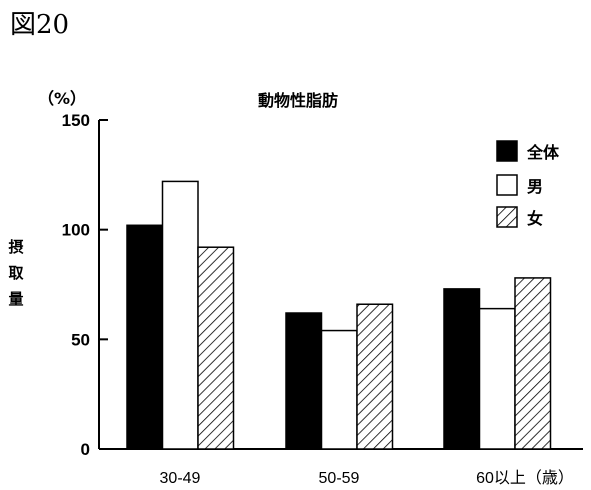 This screenshot has height=490, width=591. What do you see at coordinates (367, 478) in the screenshot?
I see `category-labels: 30-49 50-59 60以上（歳）` at bounding box center [367, 478].